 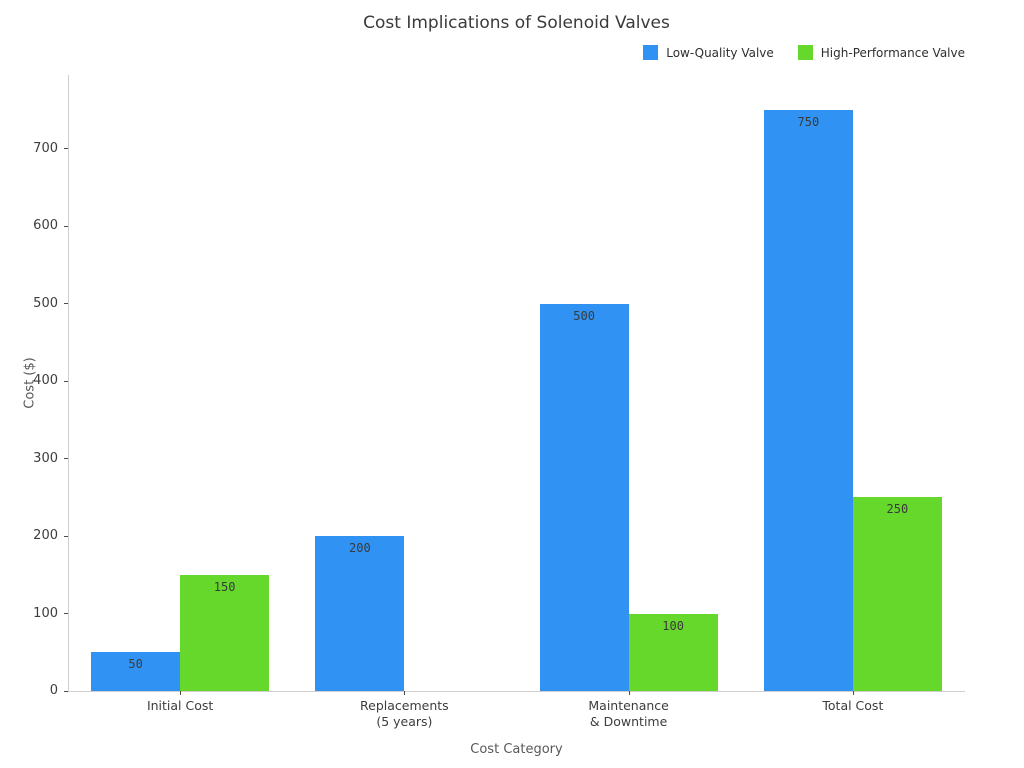 What do you see at coordinates (224, 586) in the screenshot?
I see `bar-high-performance-valve-initial-cost-value: 150` at bounding box center [224, 586].